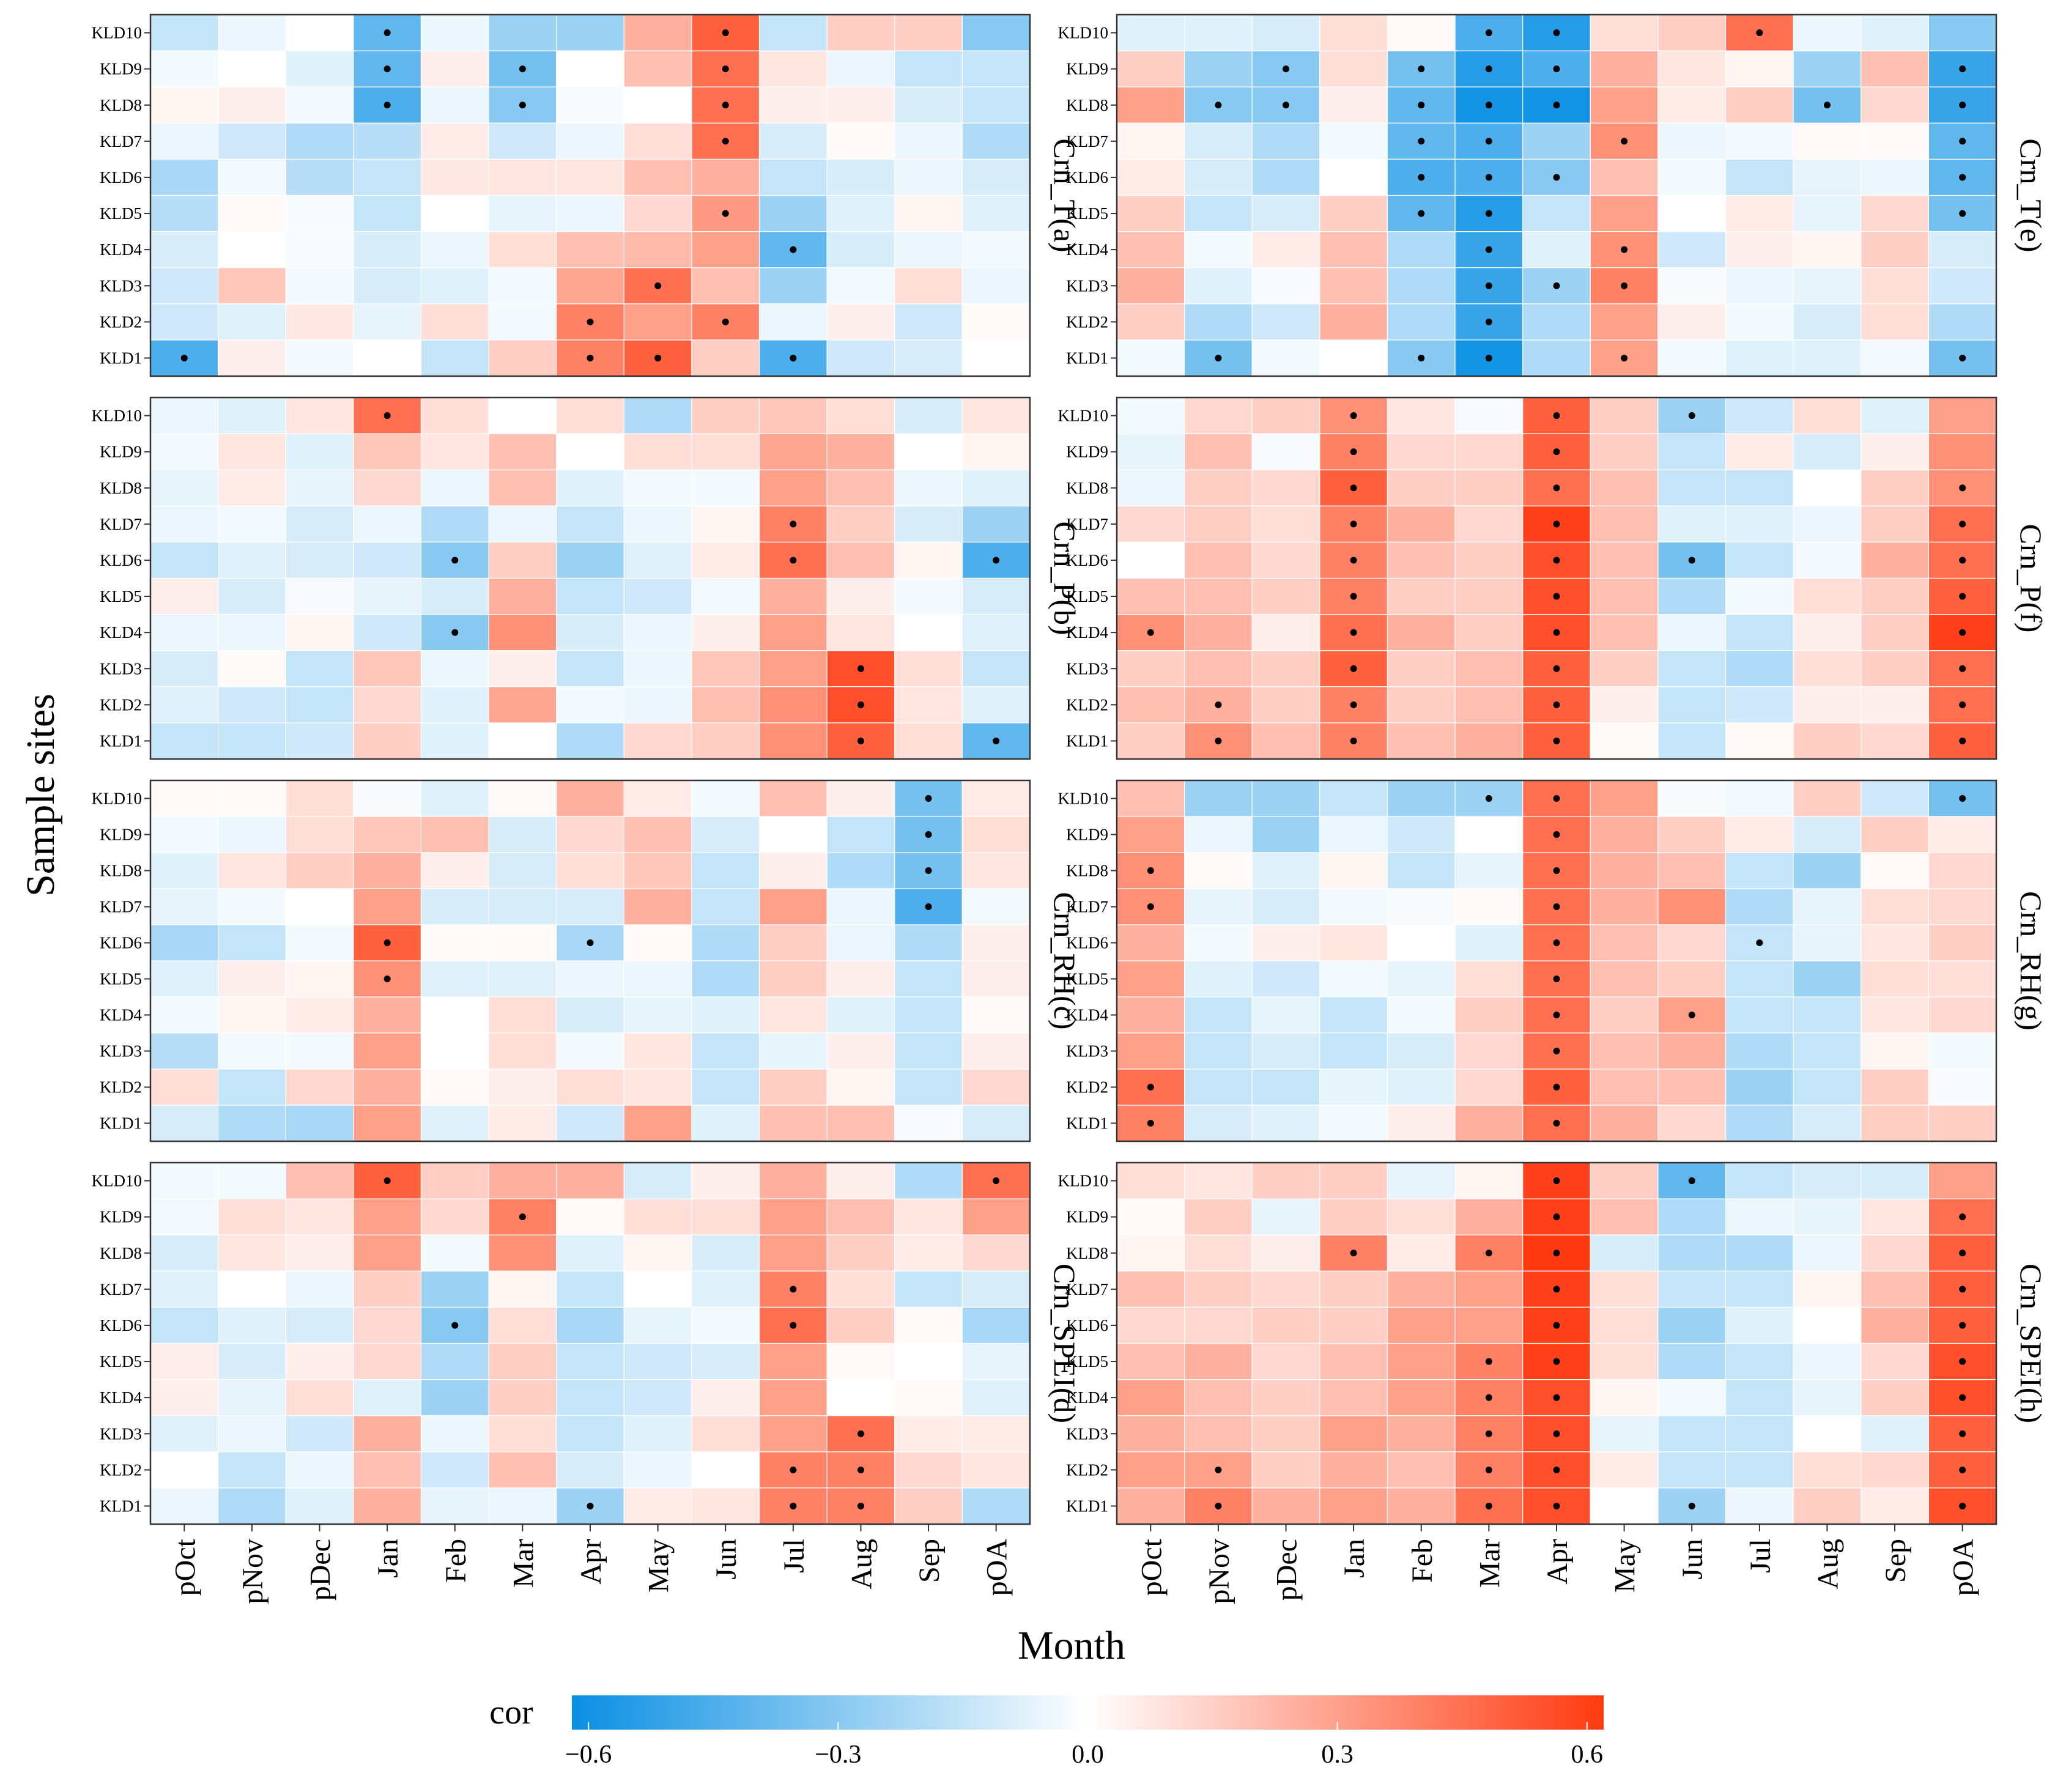  I want to click on x-tick-label: pOct, so click(185, 1567).